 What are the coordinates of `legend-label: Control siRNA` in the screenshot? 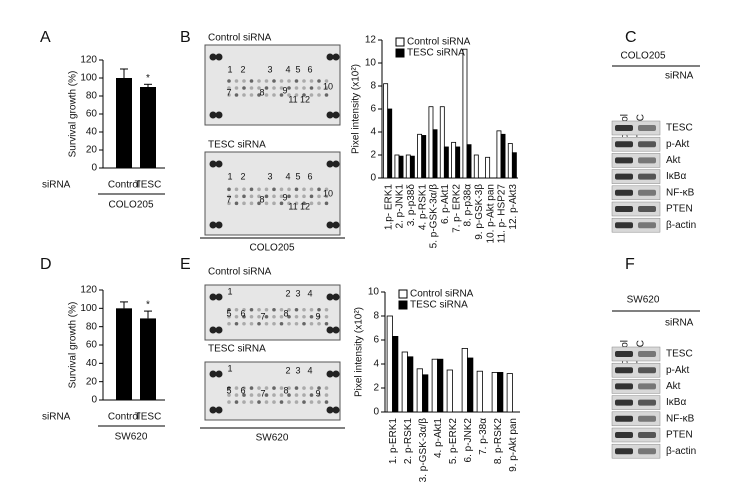 It's located at (442, 294).